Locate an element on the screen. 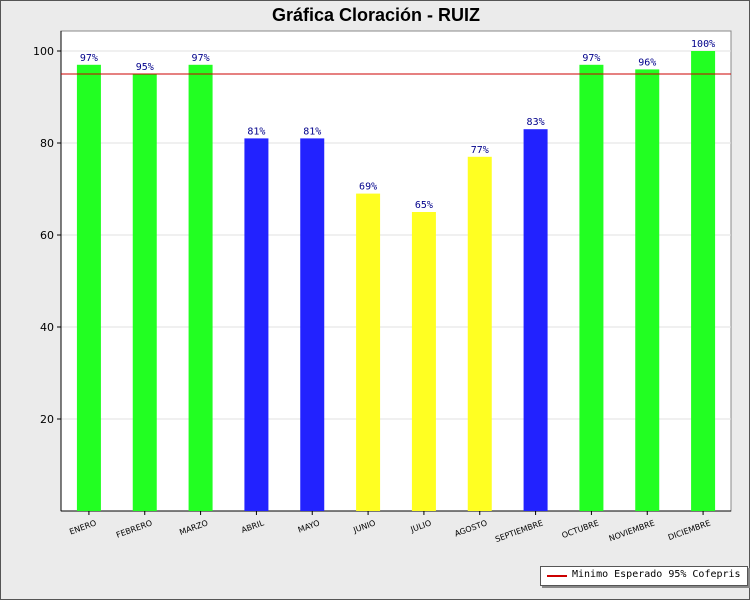 Image resolution: width=750 pixels, height=600 pixels. x-tick-label: JUNIO is located at coordinates (363, 526).